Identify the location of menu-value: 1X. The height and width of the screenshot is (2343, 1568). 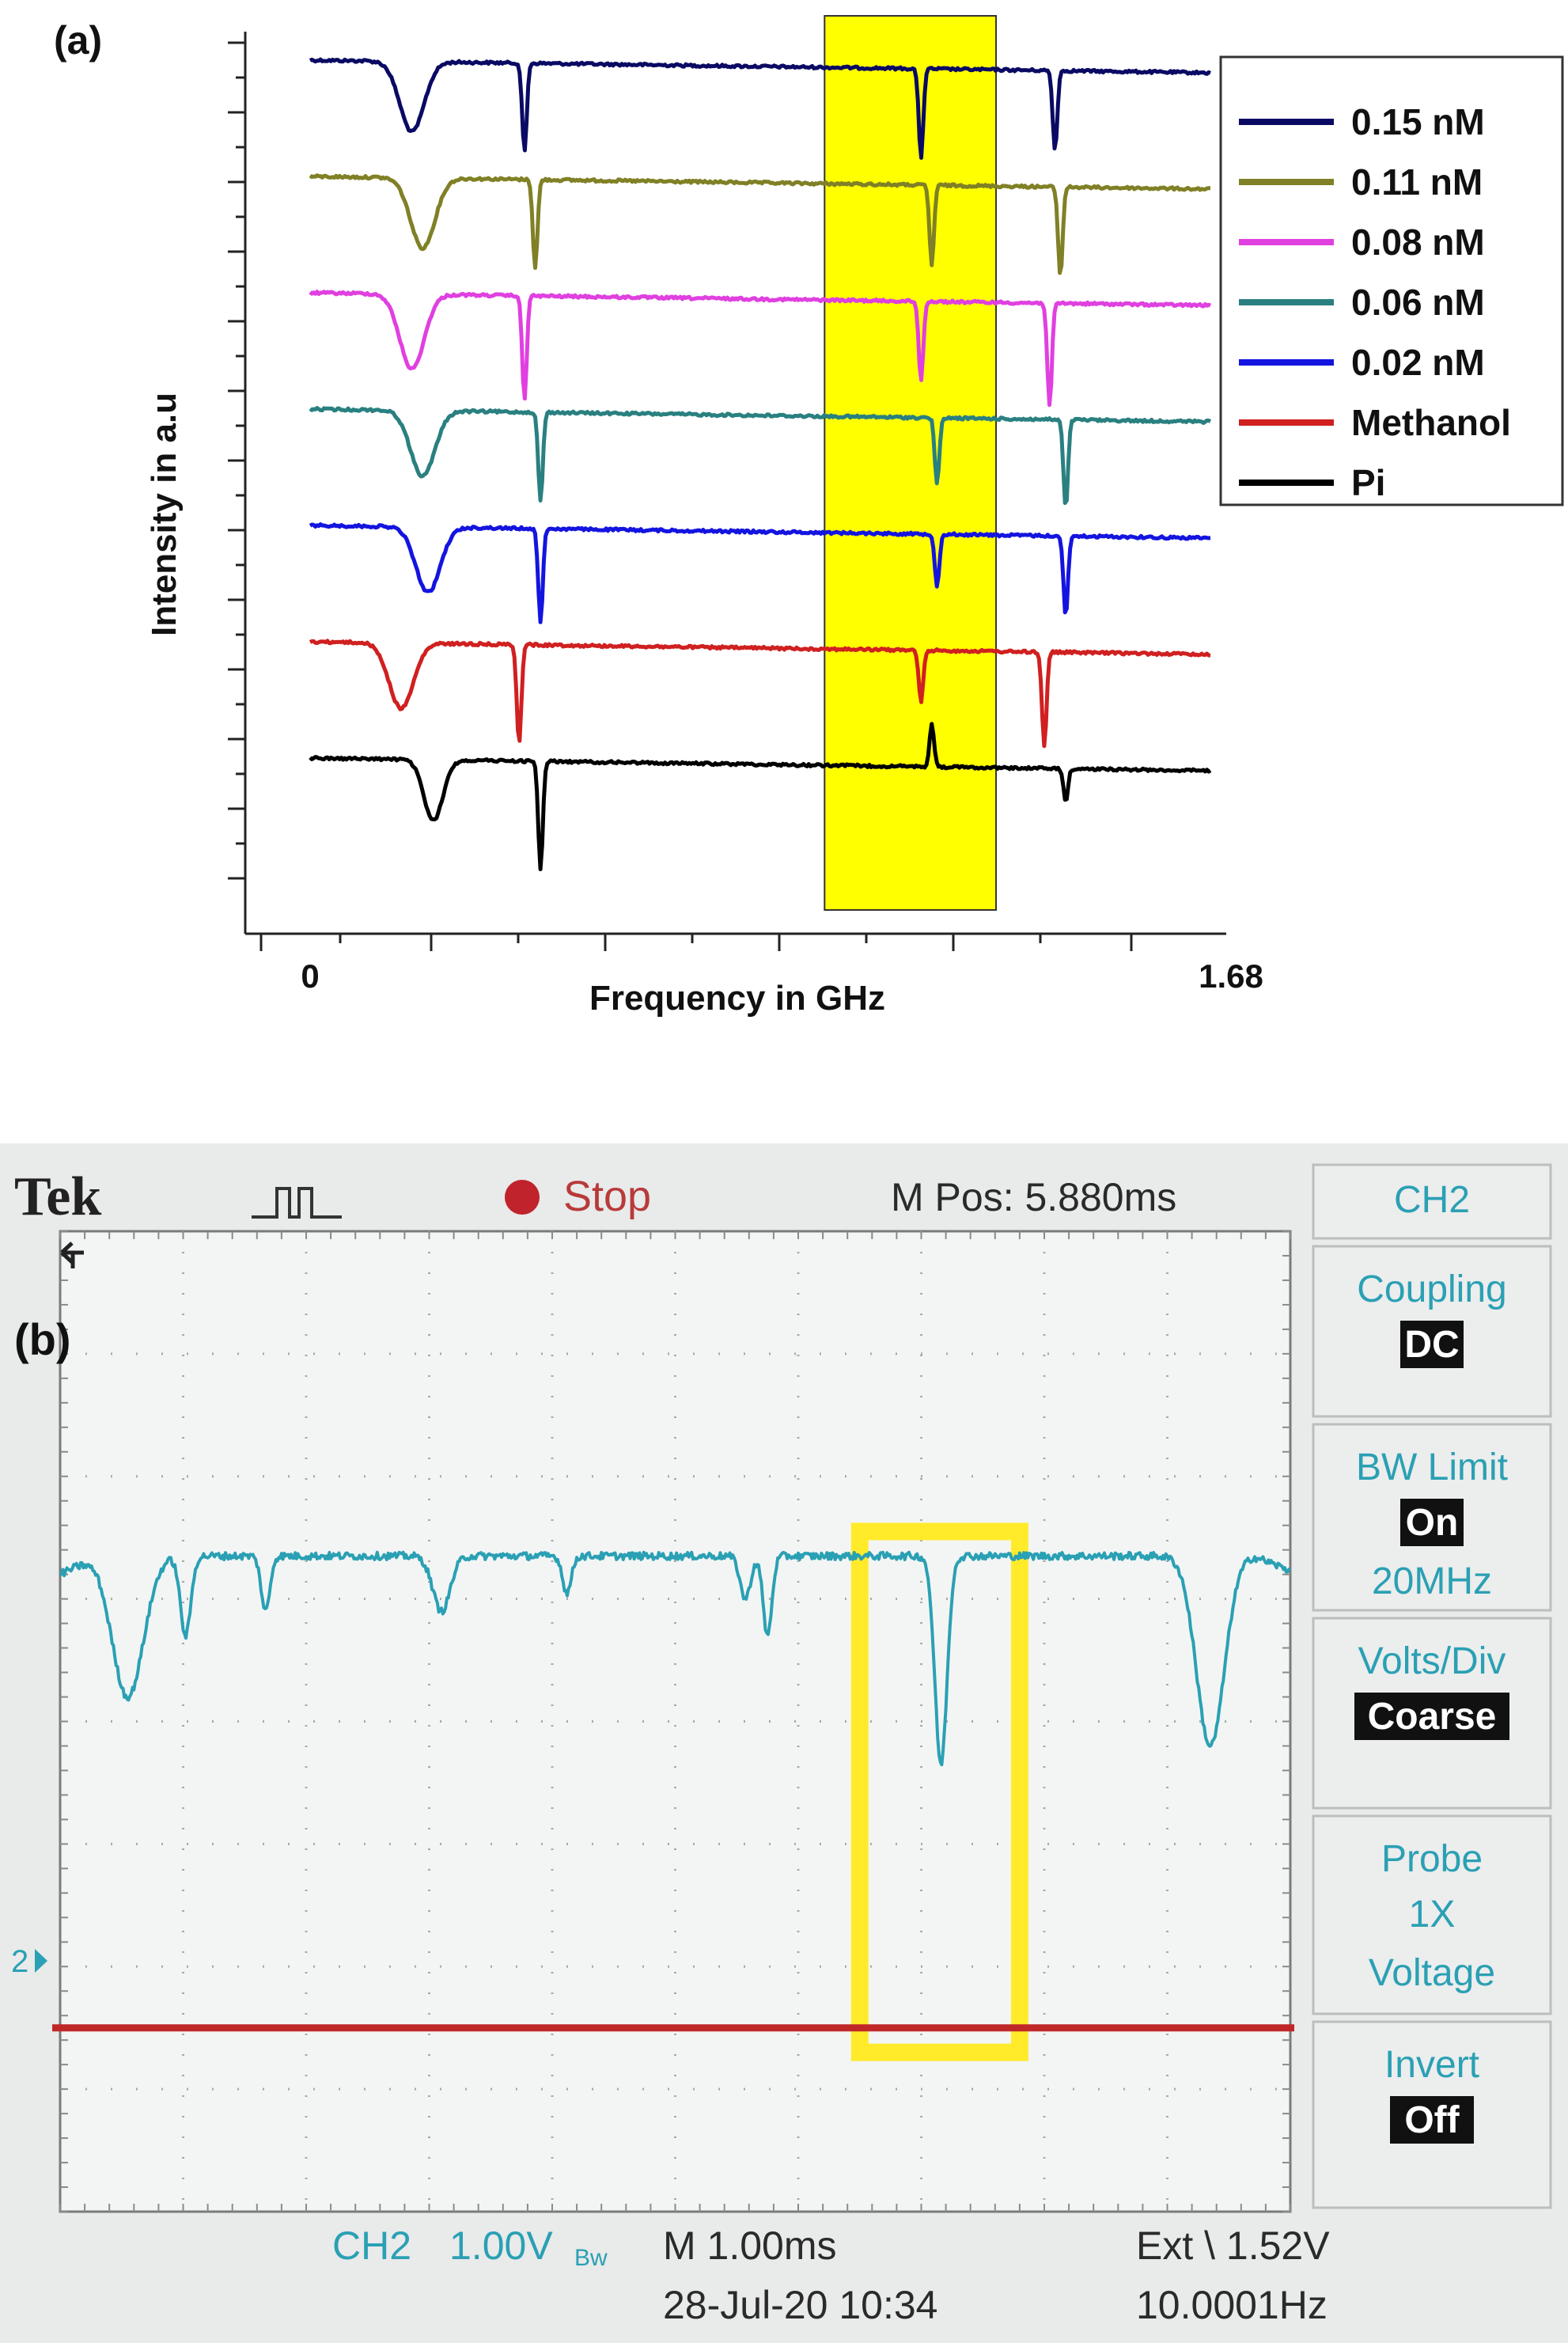
(1432, 1914).